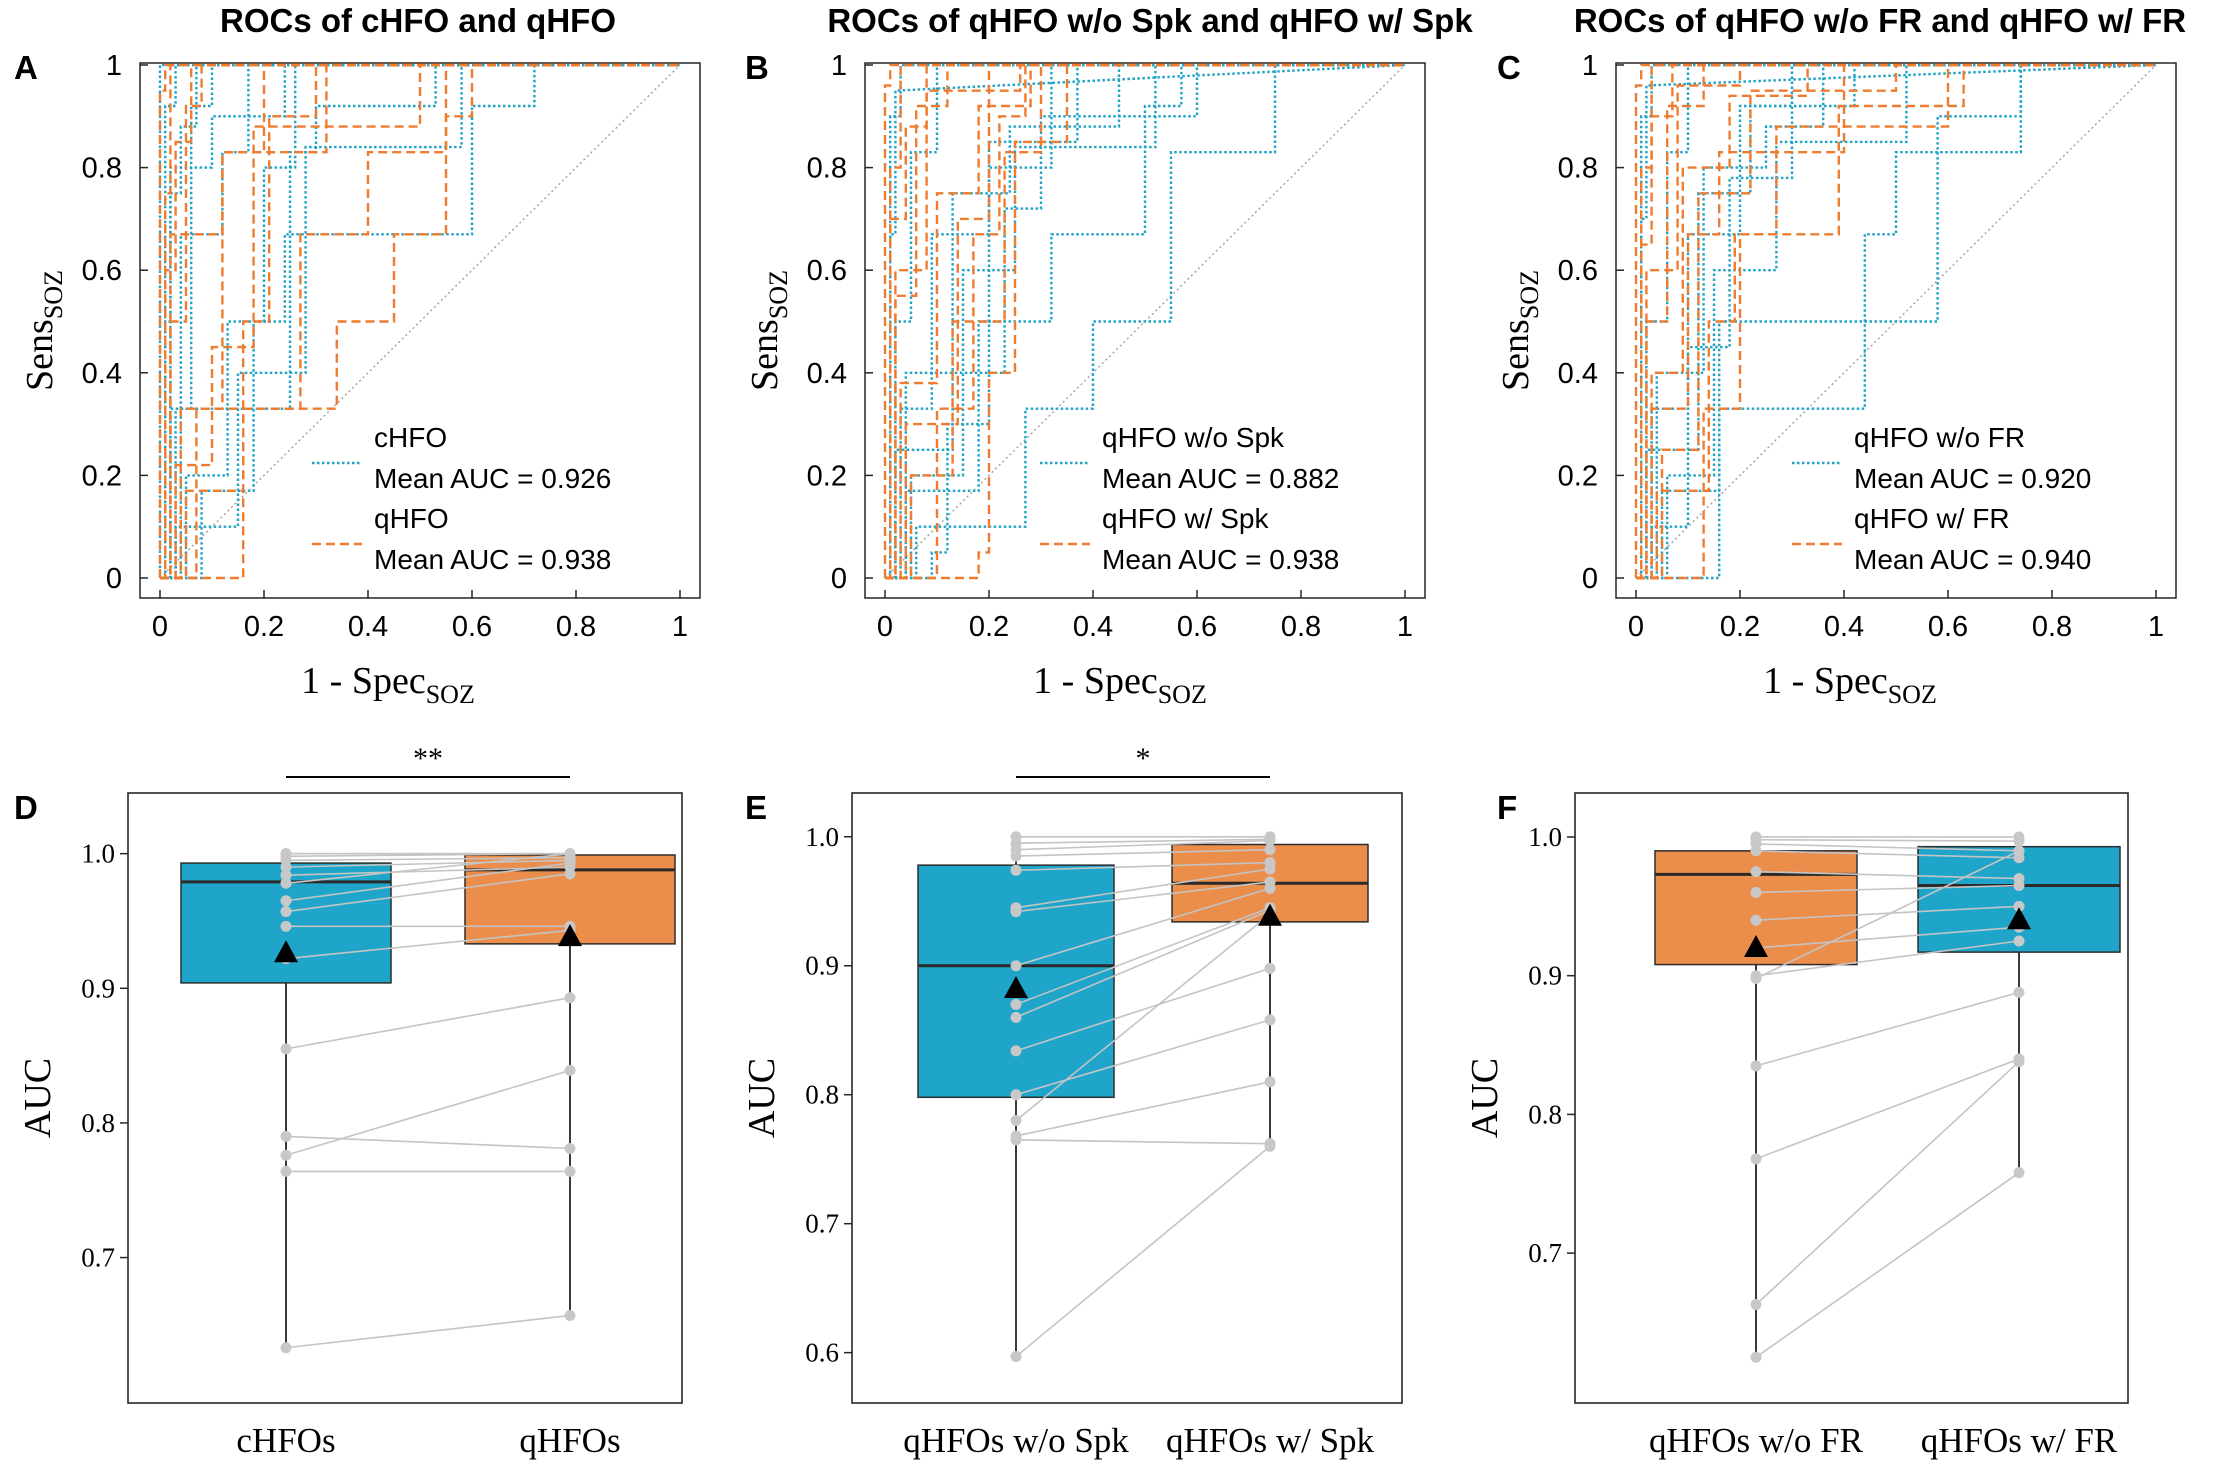  Describe the element at coordinates (1912, 694) in the screenshot. I see `x-axis-label-sub: SOZ` at that location.